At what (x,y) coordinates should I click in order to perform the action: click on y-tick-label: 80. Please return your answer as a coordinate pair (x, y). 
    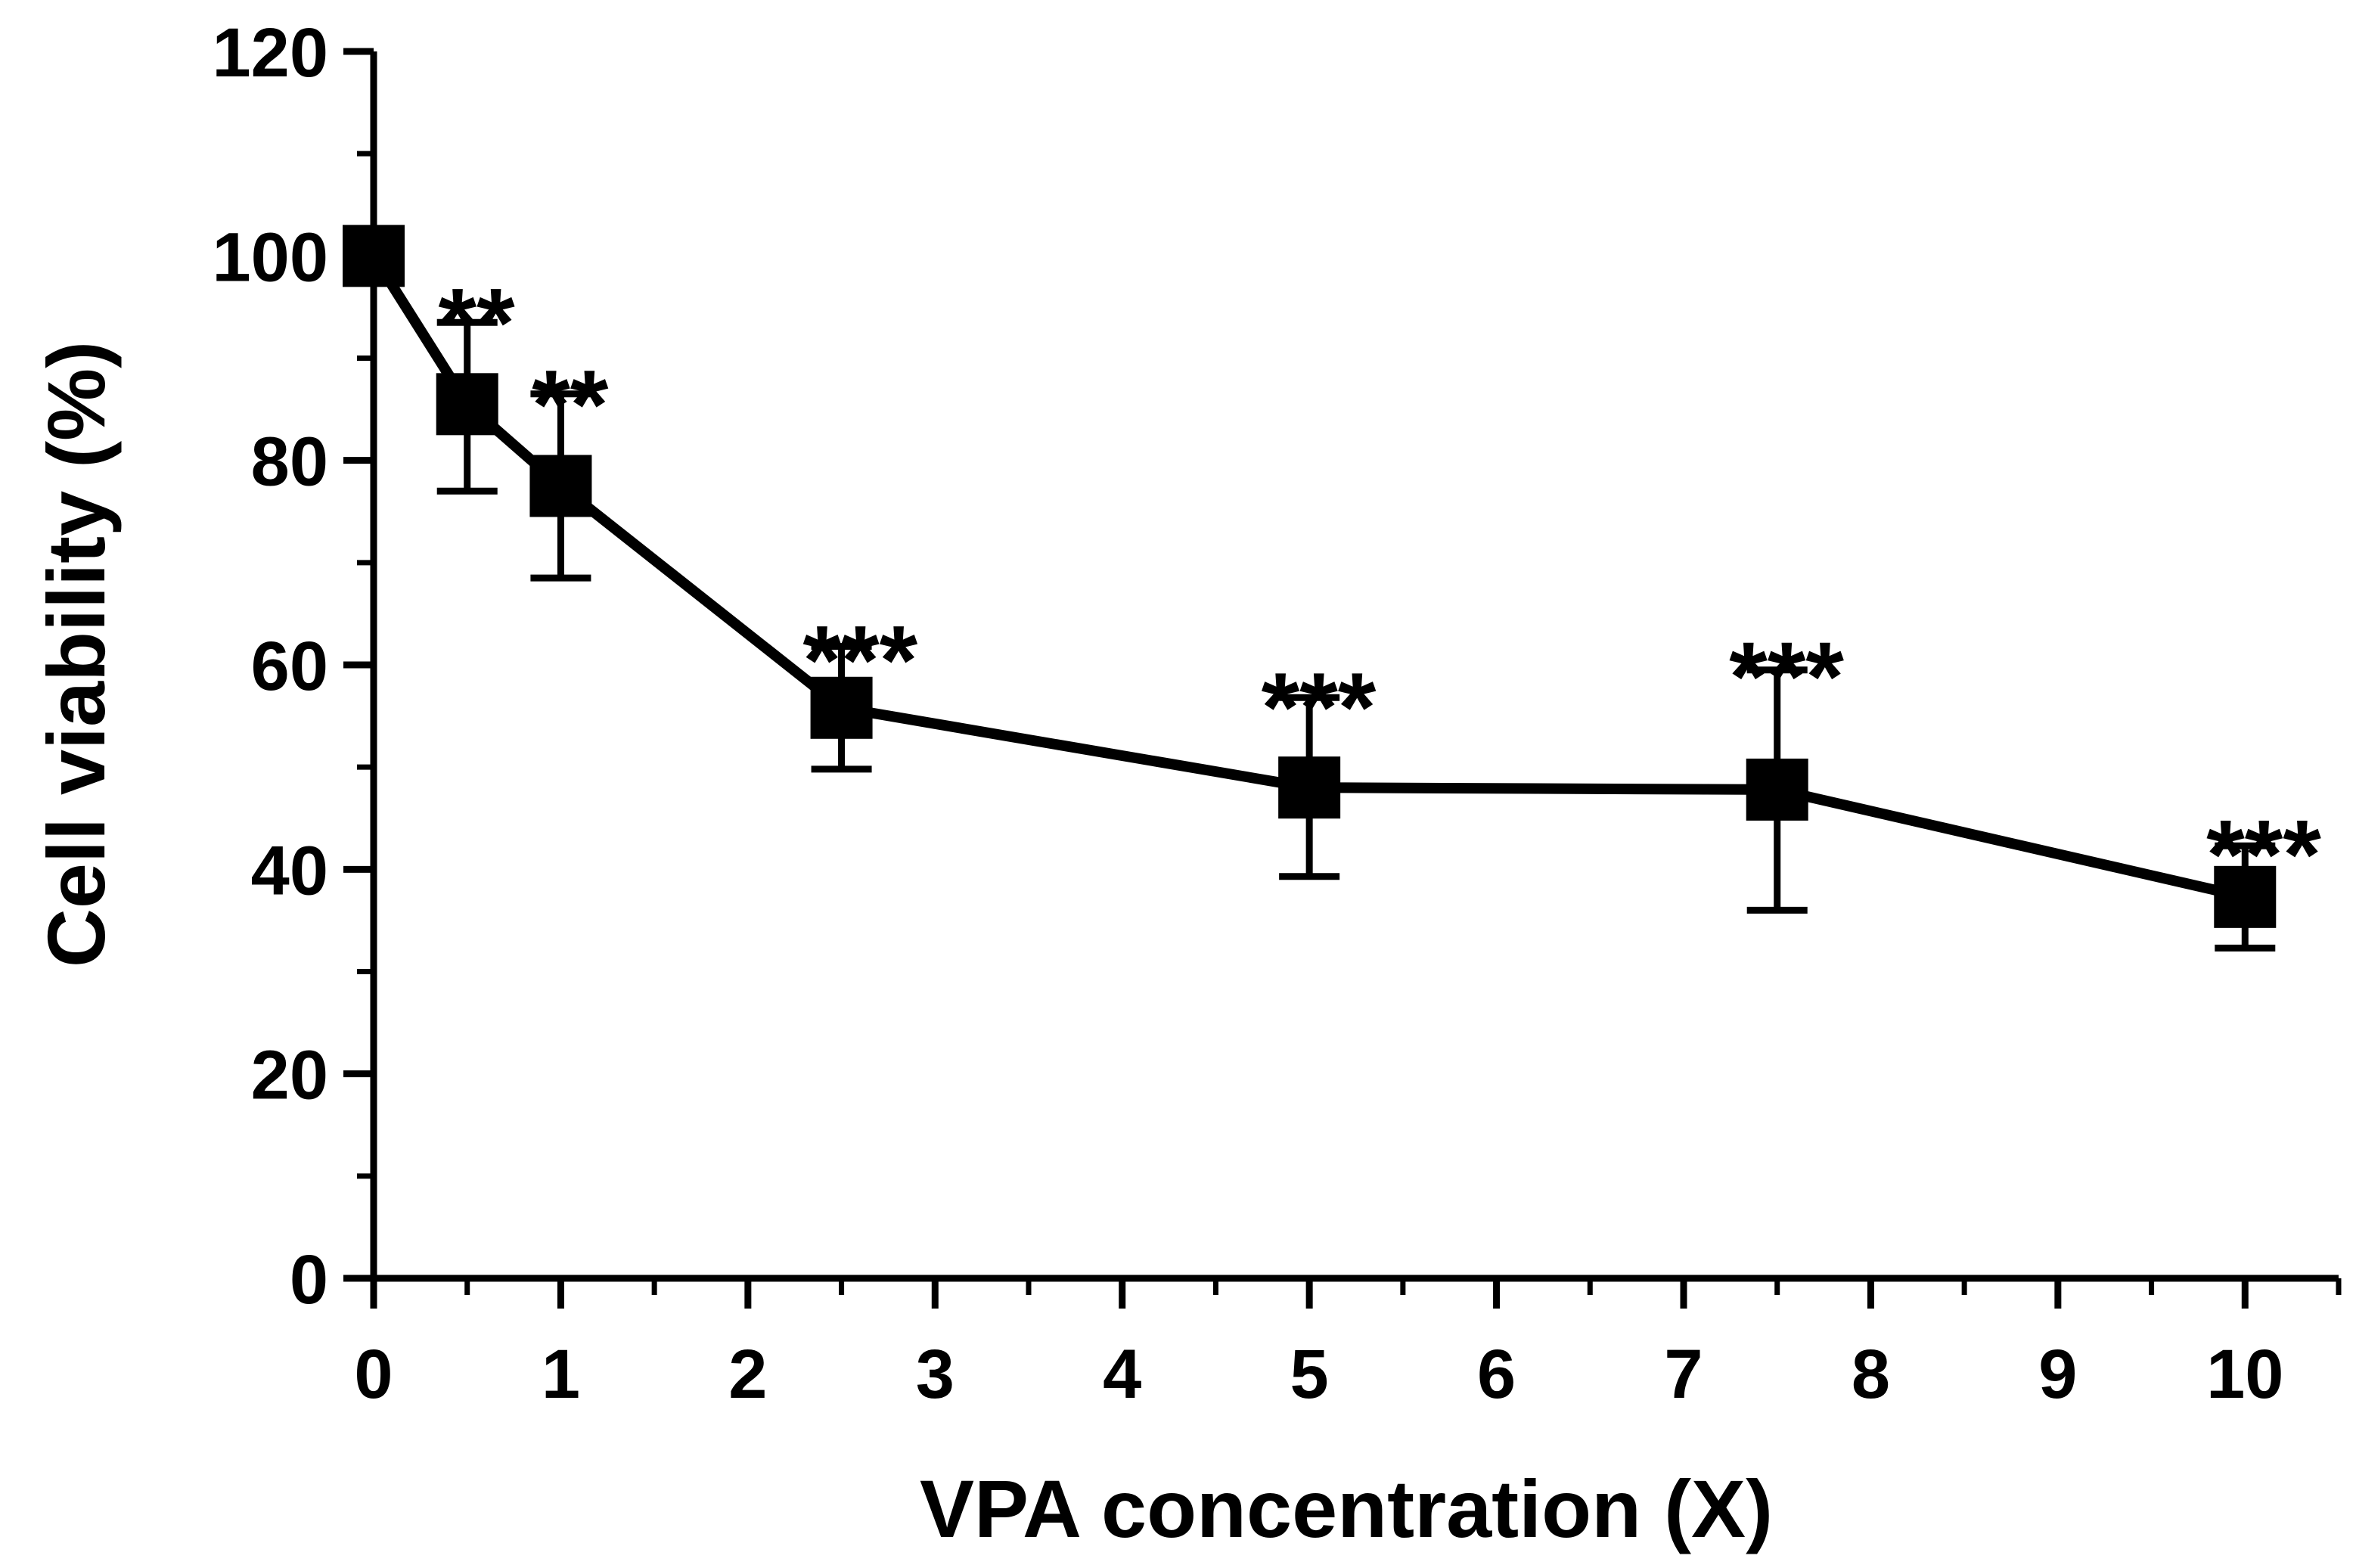
    Looking at the image, I should click on (289, 463).